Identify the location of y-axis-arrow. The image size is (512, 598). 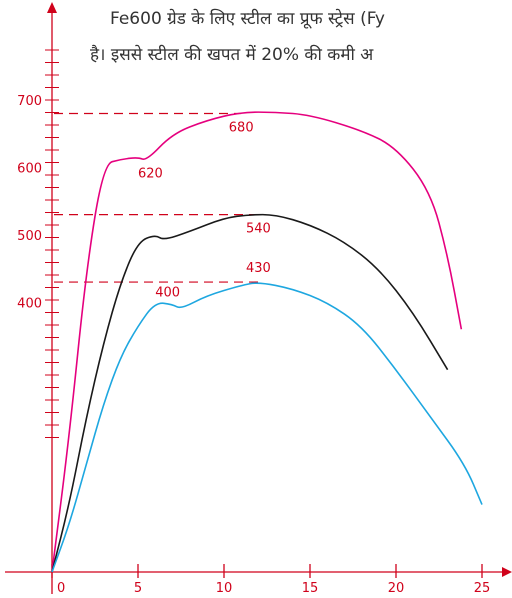
(52, 7).